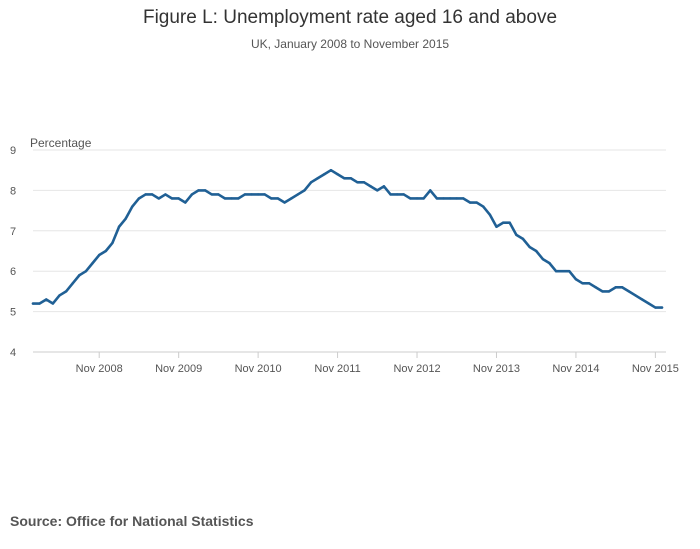  Describe the element at coordinates (132, 521) in the screenshot. I see `source-note: Source: Office for National Statistics` at that location.